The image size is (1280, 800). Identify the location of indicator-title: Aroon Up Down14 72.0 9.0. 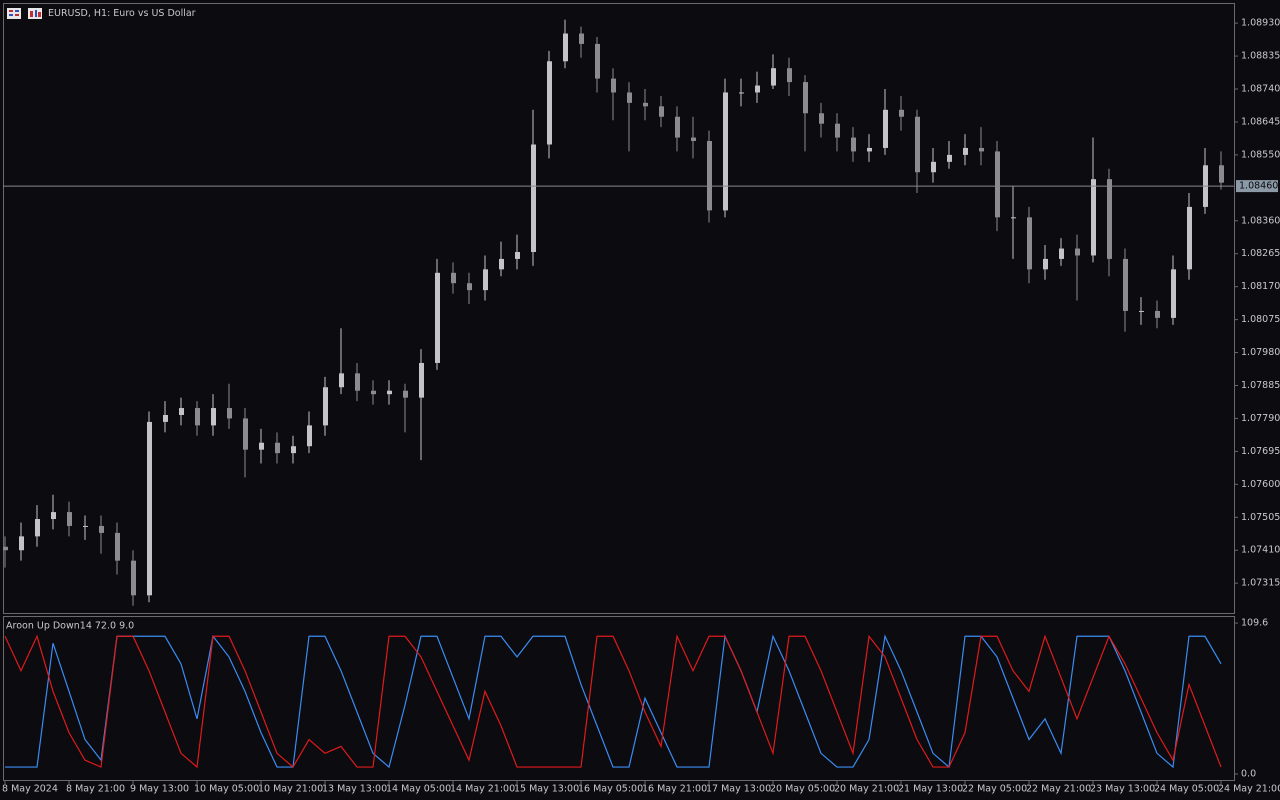
(70, 626).